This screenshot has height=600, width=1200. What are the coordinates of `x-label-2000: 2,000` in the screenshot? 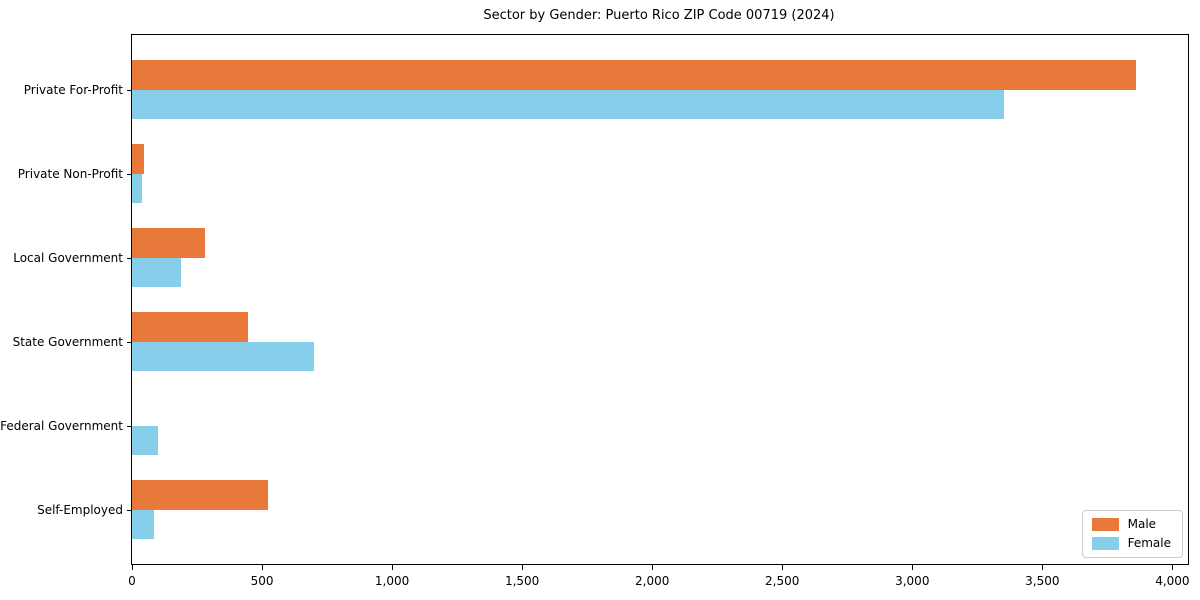 It's located at (652, 581).